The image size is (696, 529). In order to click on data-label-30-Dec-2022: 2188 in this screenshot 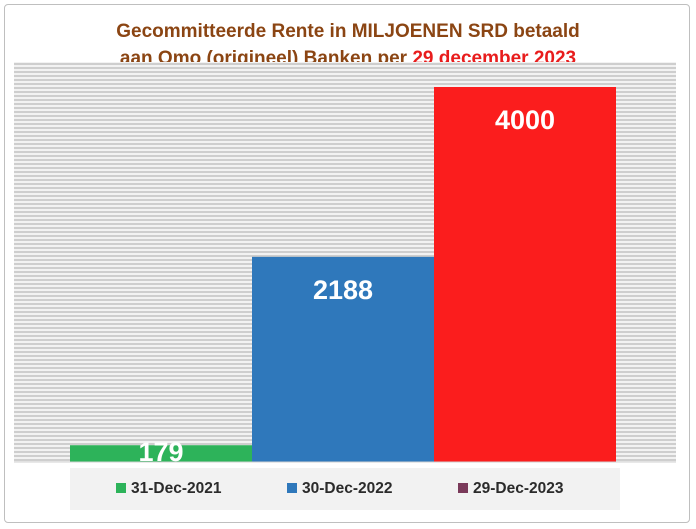, I will do `click(343, 290)`.